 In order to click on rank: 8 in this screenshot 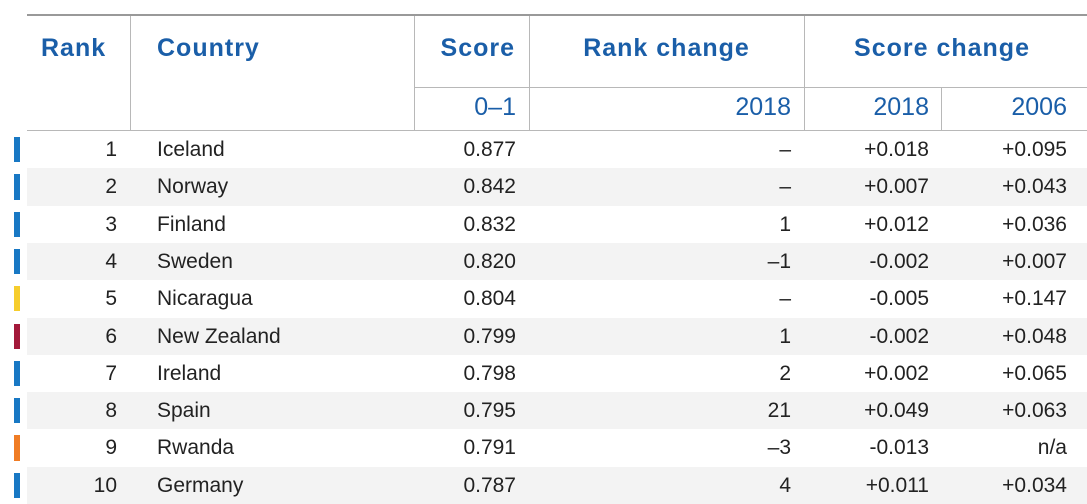, I will do `click(111, 411)`.